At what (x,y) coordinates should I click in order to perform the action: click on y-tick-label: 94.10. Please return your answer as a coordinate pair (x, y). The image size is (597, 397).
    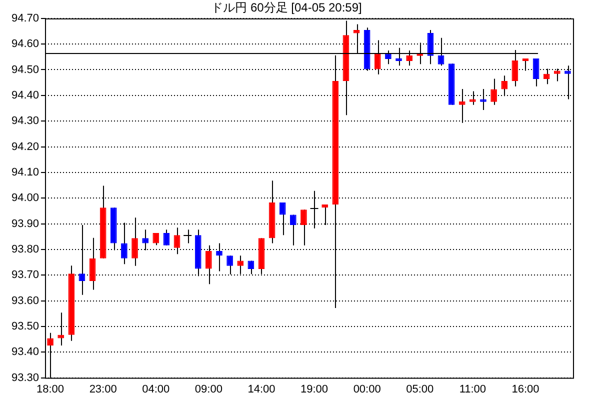
    Looking at the image, I should click on (25, 172).